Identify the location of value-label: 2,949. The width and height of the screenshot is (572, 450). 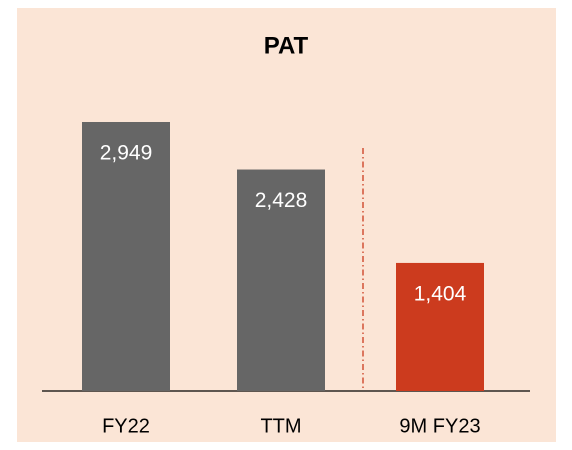
(126, 153).